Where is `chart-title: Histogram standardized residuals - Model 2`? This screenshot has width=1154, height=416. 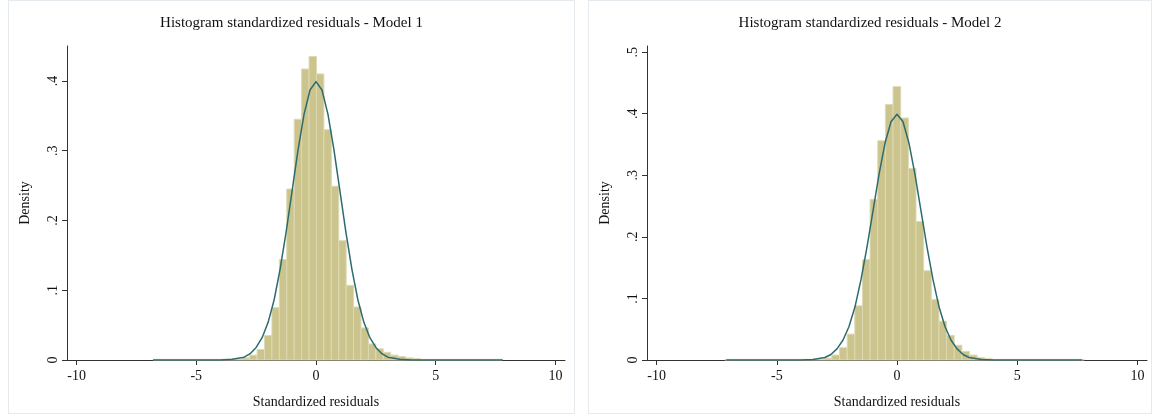
chart-title: Histogram standardized residuals - Model 2 is located at coordinates (870, 21).